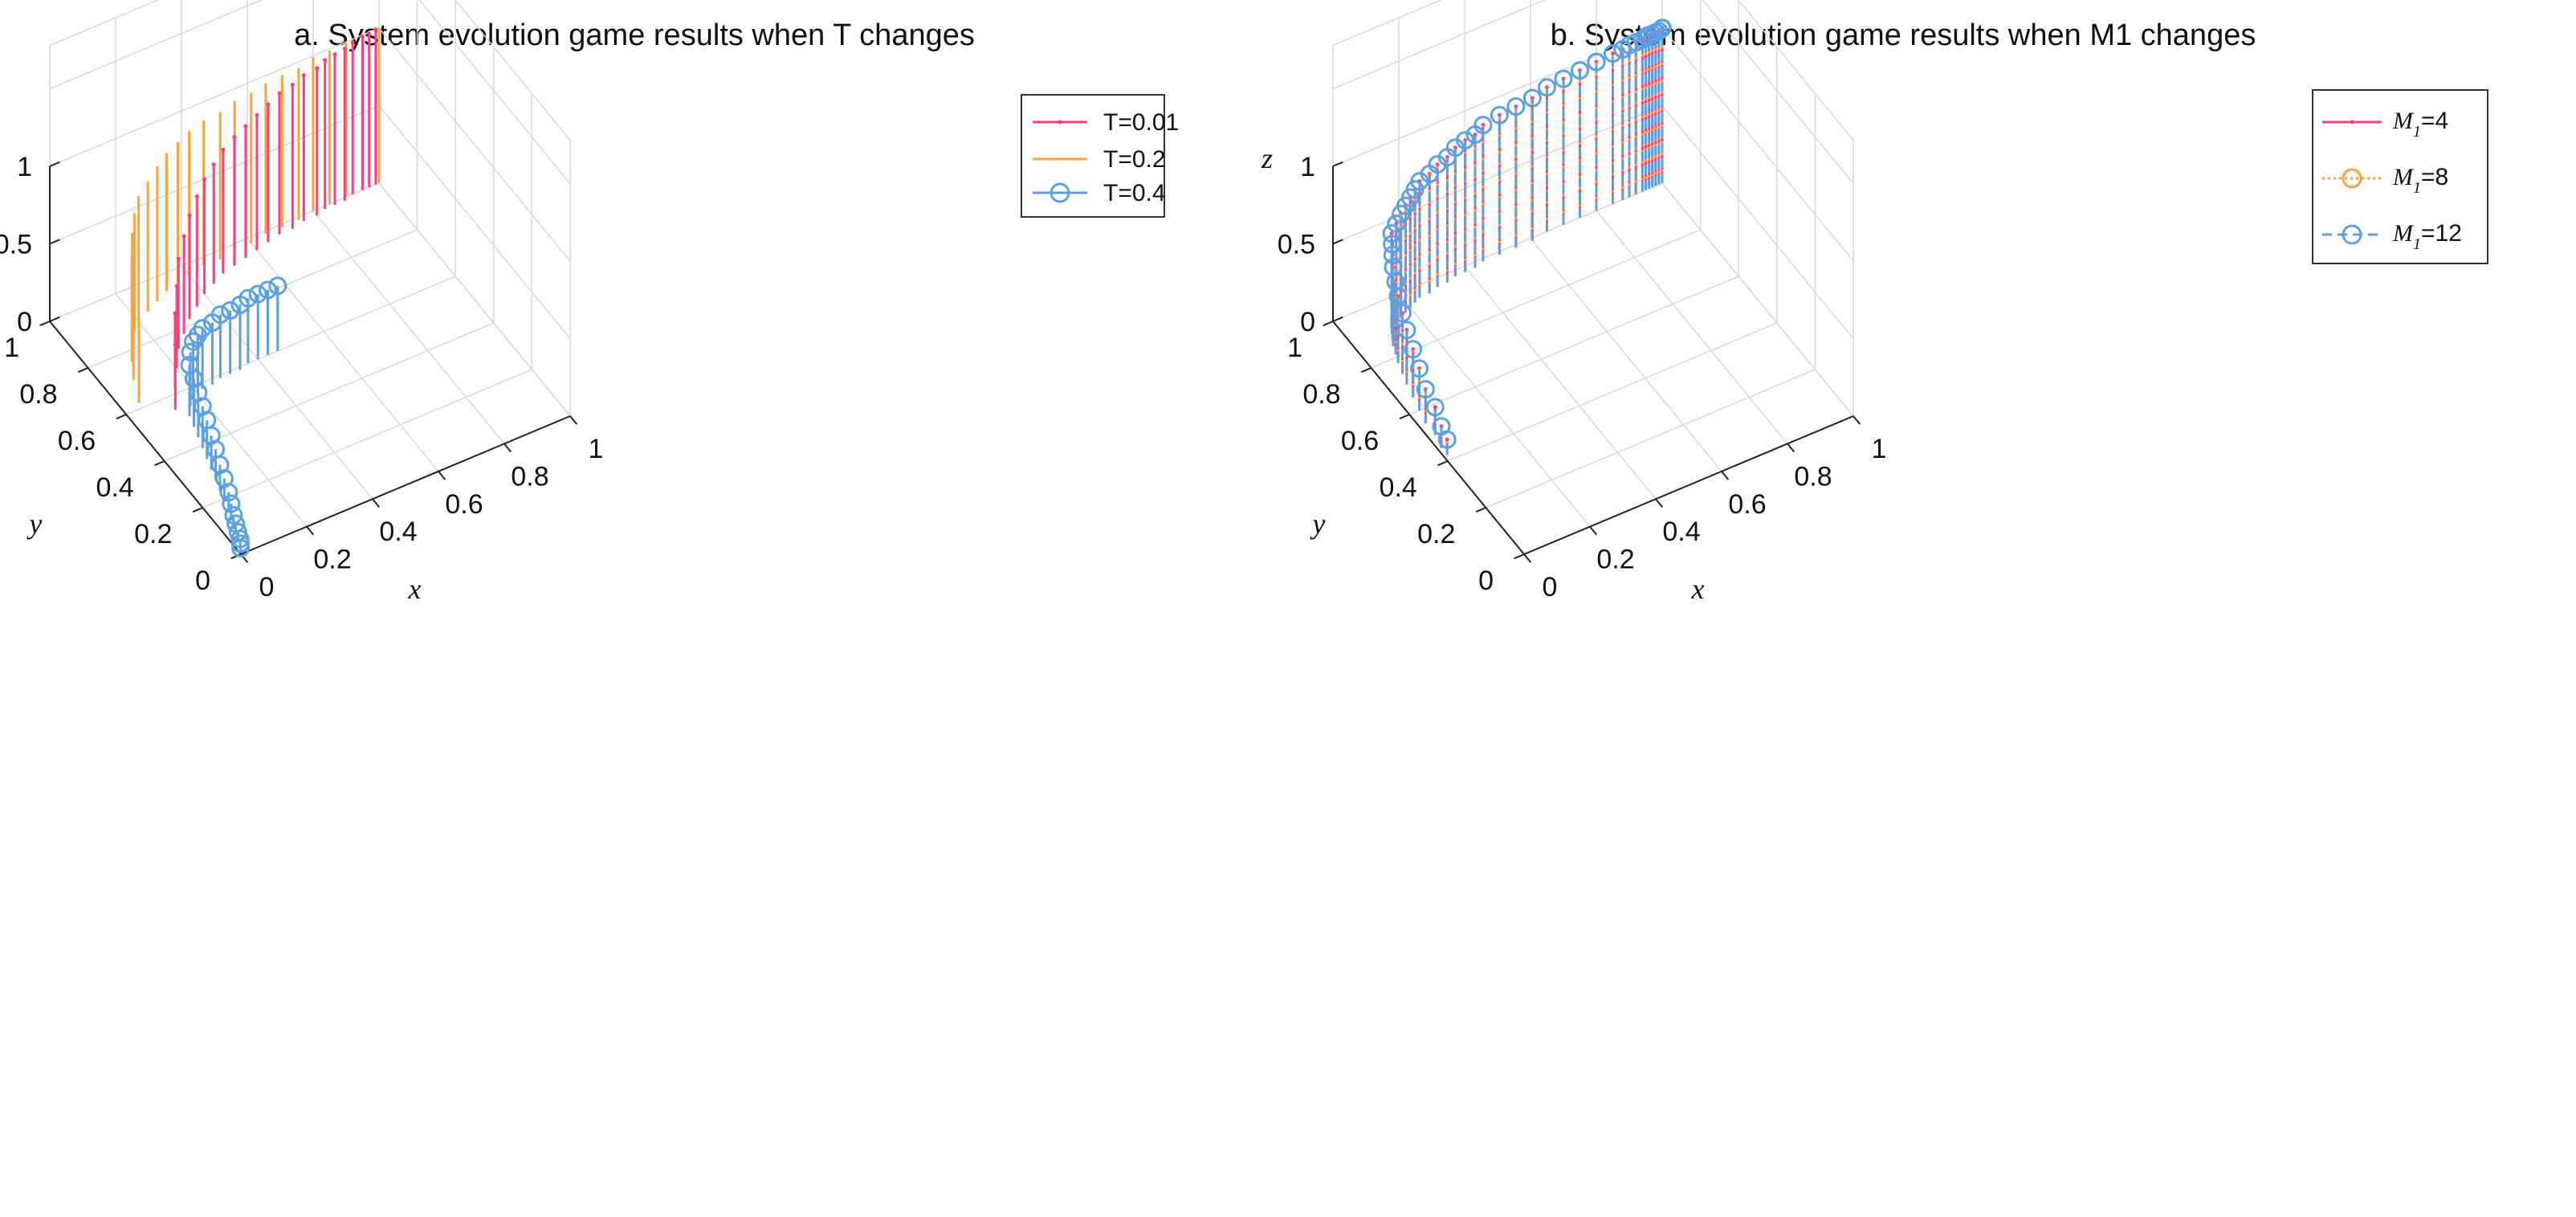  I want to click on y-tick-label-2: 0.4, so click(1398, 487).